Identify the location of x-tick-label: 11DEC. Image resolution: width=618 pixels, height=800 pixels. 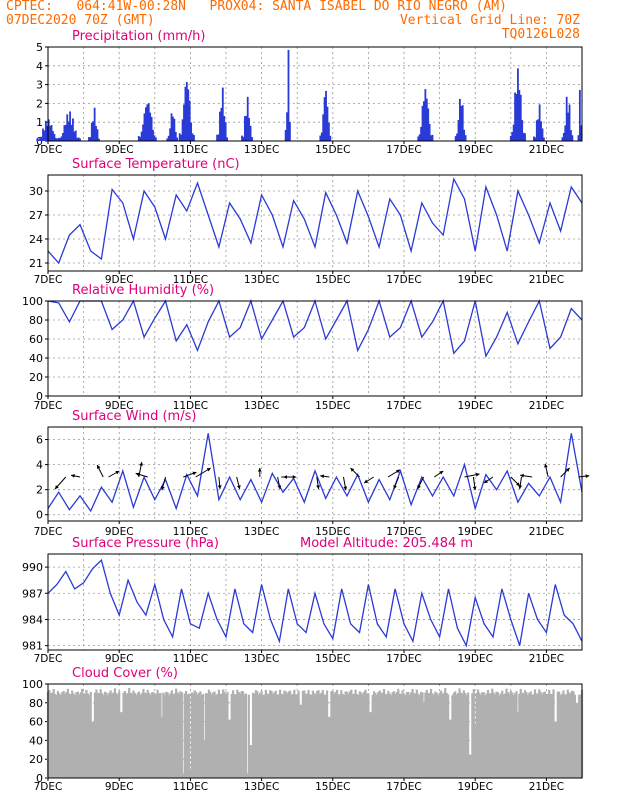
(190, 406).